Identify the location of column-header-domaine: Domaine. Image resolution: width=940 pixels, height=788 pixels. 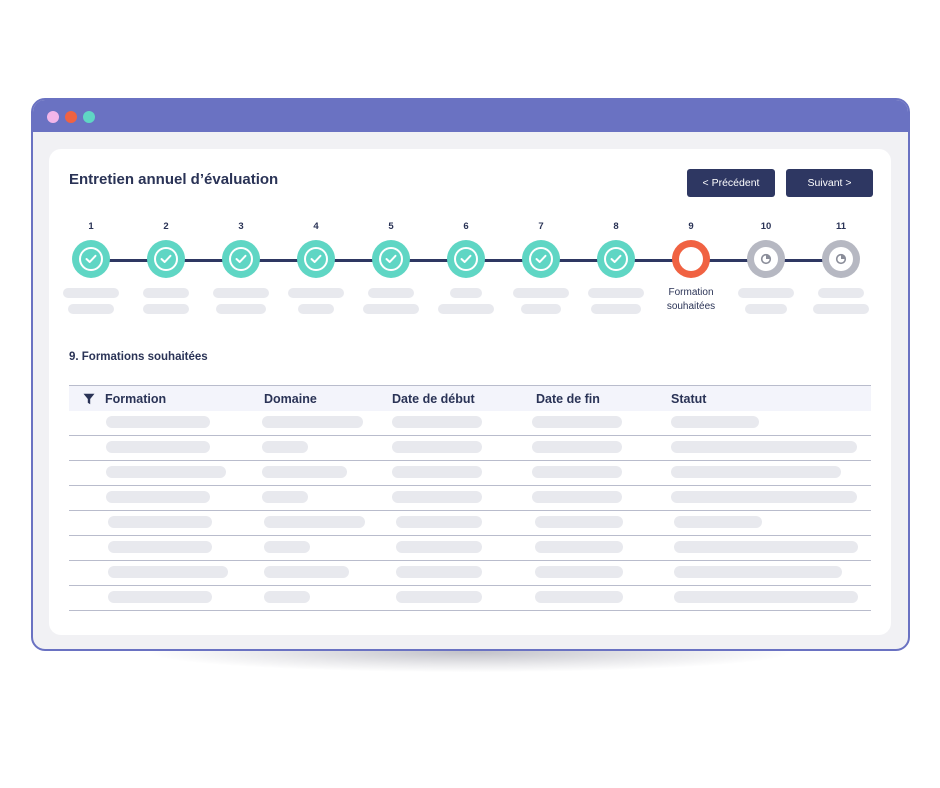
(290, 399).